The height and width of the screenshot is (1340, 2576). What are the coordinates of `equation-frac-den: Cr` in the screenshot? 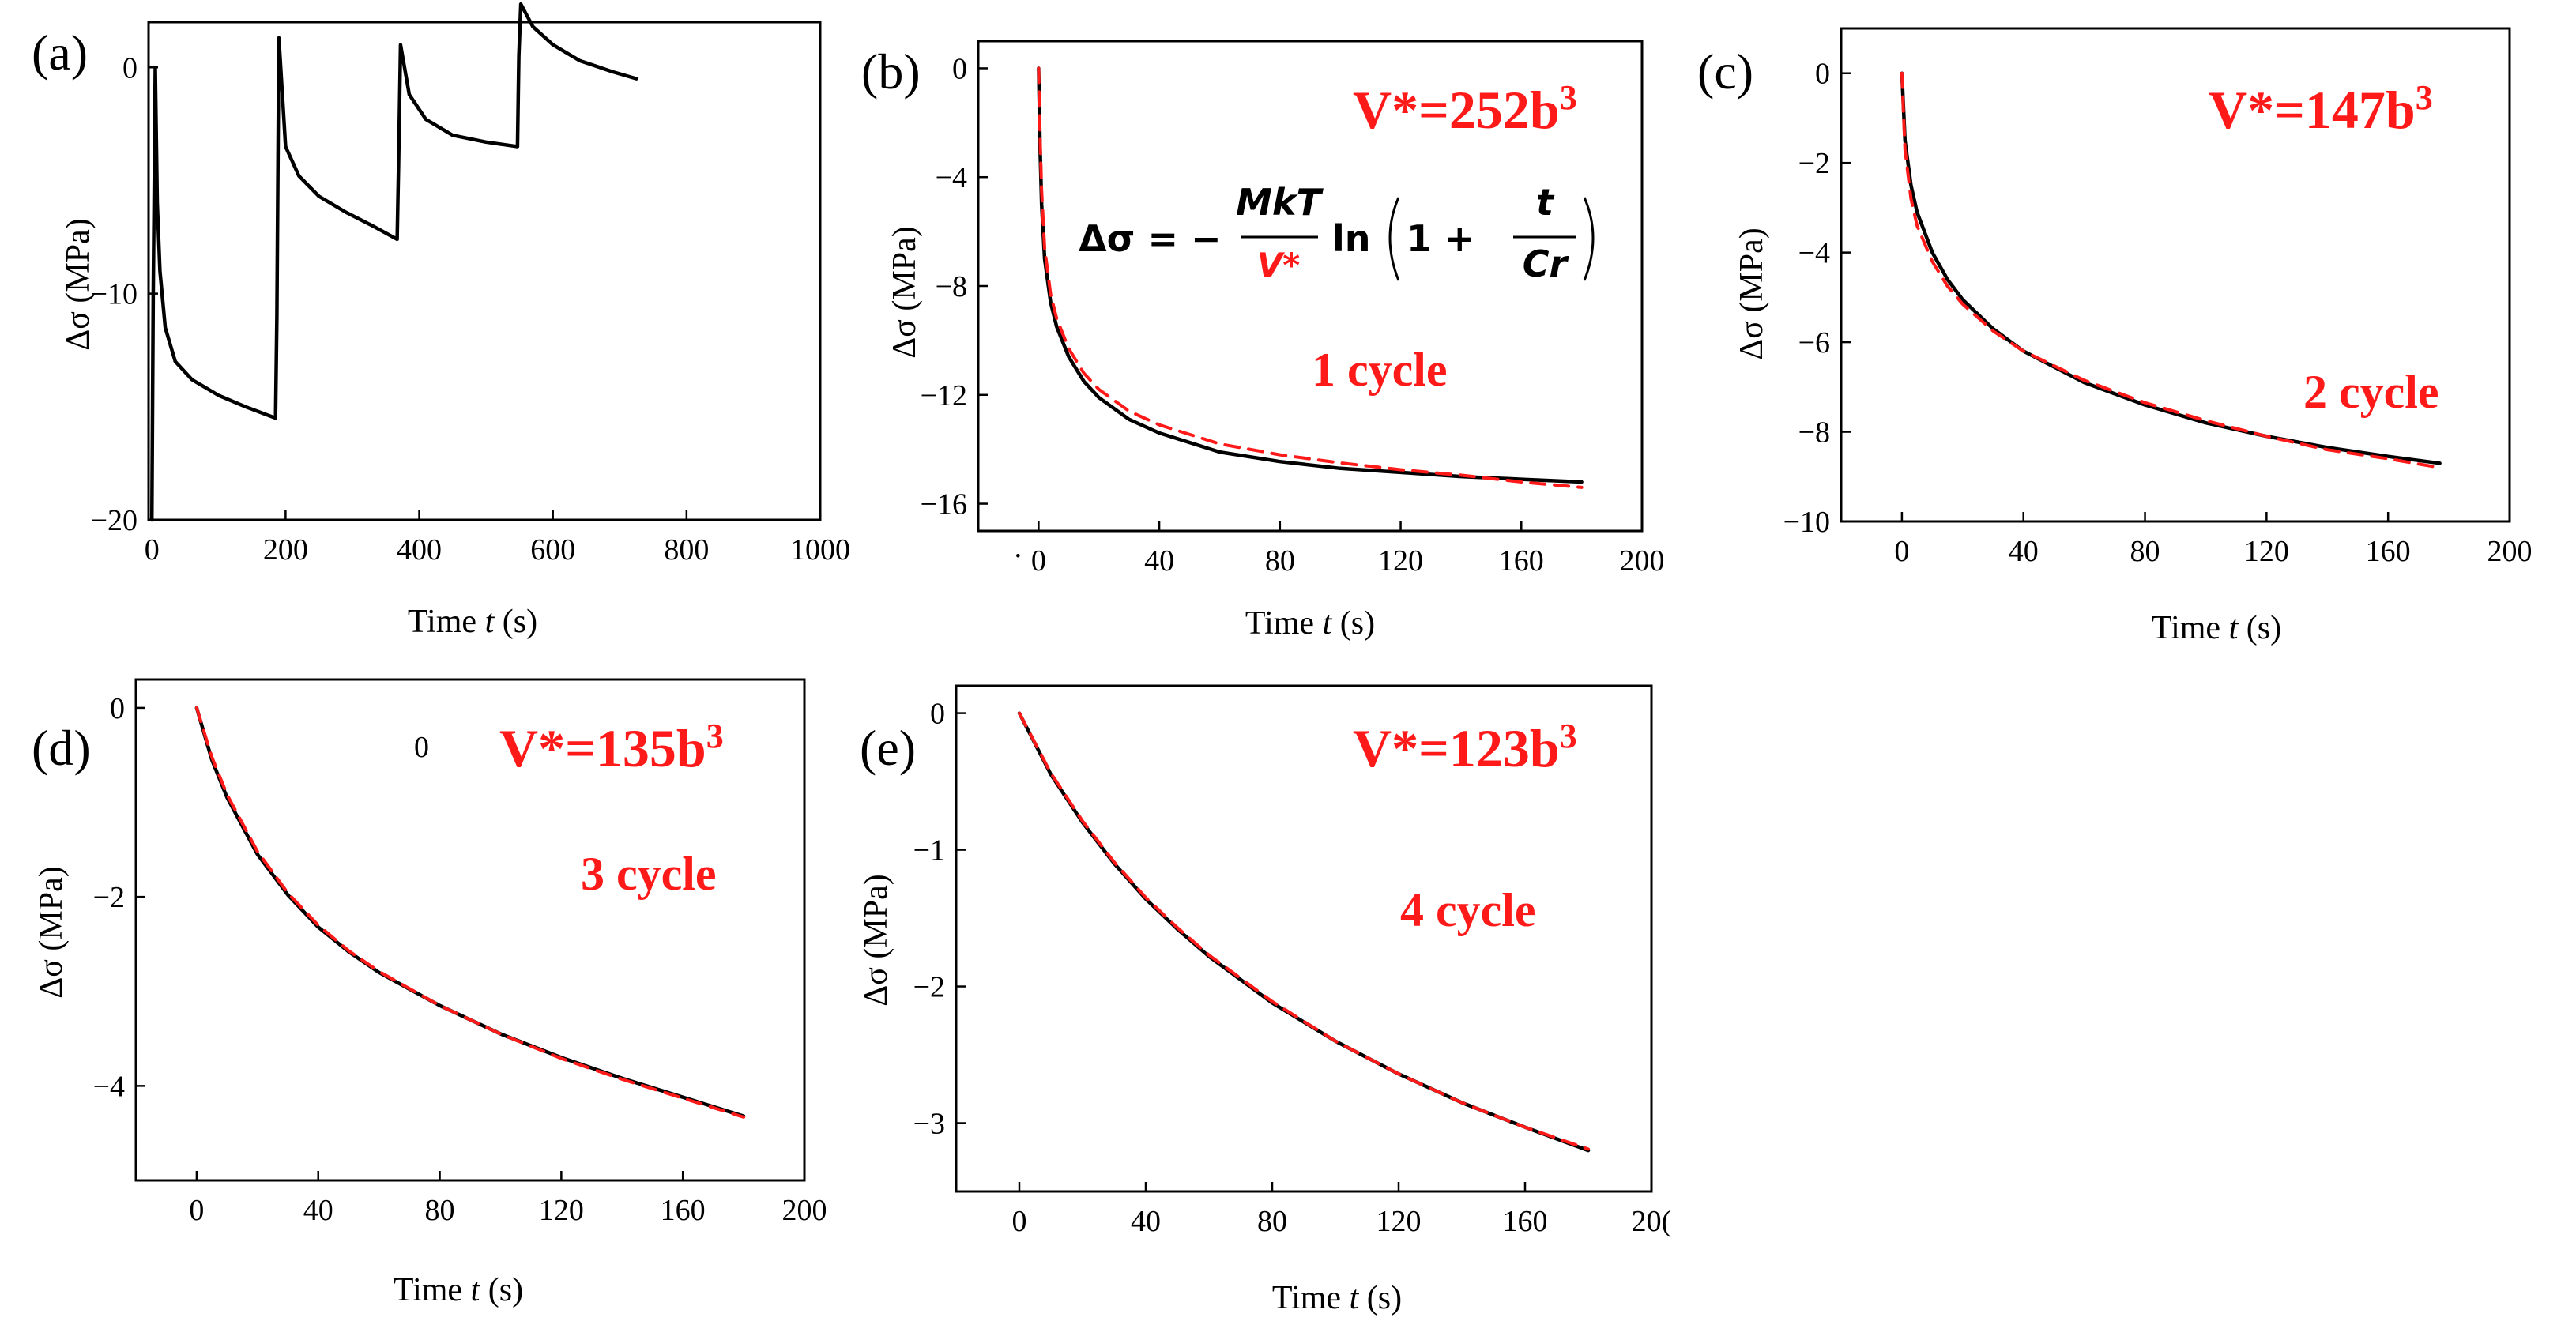 It's located at (1546, 264).